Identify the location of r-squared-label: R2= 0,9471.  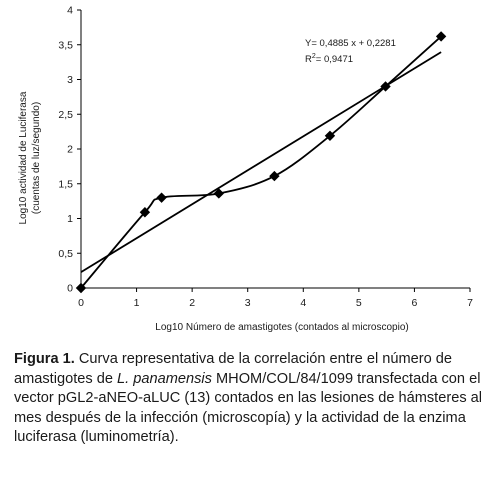
(329, 59).